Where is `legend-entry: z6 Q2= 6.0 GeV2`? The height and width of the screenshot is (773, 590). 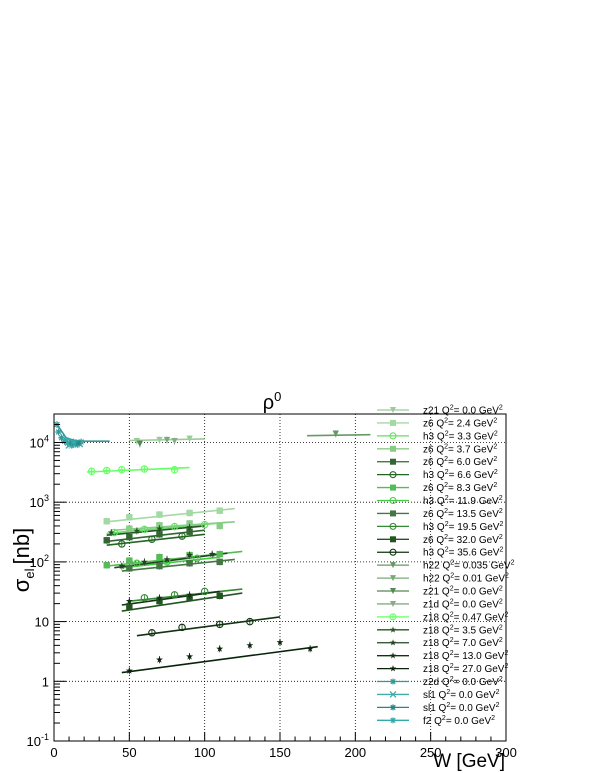 legend-entry: z6 Q2= 6.0 GeV2 is located at coordinates (460, 462).